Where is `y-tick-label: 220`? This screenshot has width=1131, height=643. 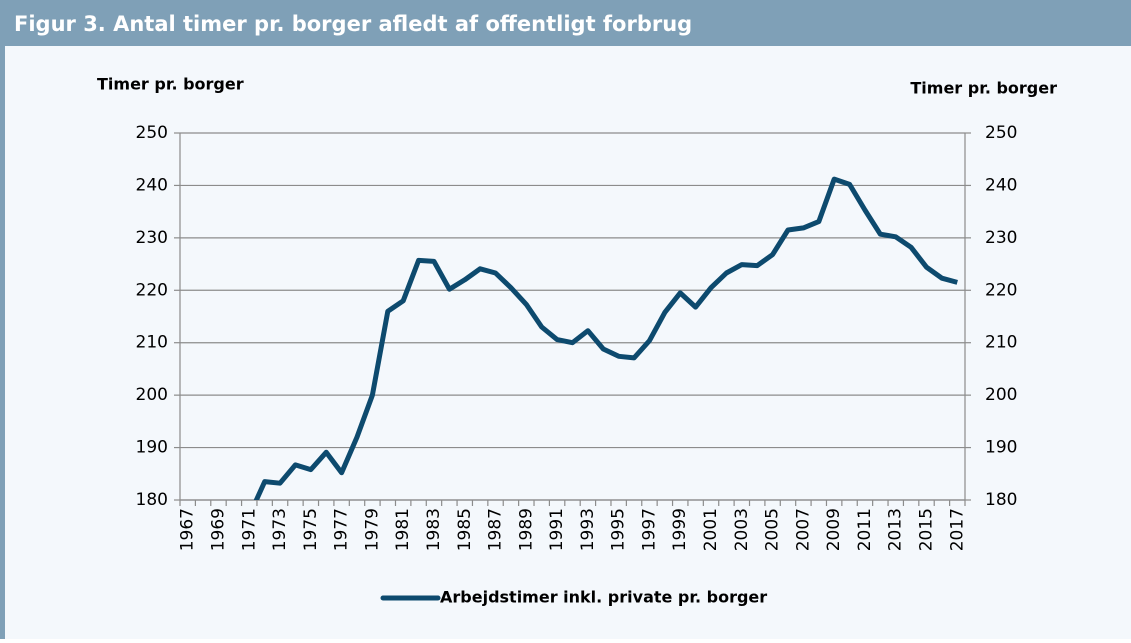 y-tick-label: 220 is located at coordinates (152, 290).